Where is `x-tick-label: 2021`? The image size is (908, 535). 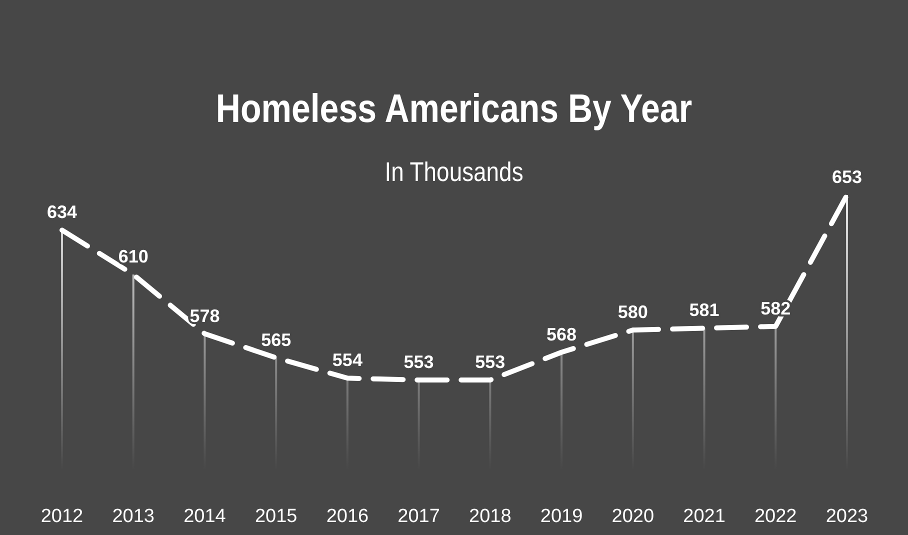
x-tick-label: 2021 is located at coordinates (704, 516).